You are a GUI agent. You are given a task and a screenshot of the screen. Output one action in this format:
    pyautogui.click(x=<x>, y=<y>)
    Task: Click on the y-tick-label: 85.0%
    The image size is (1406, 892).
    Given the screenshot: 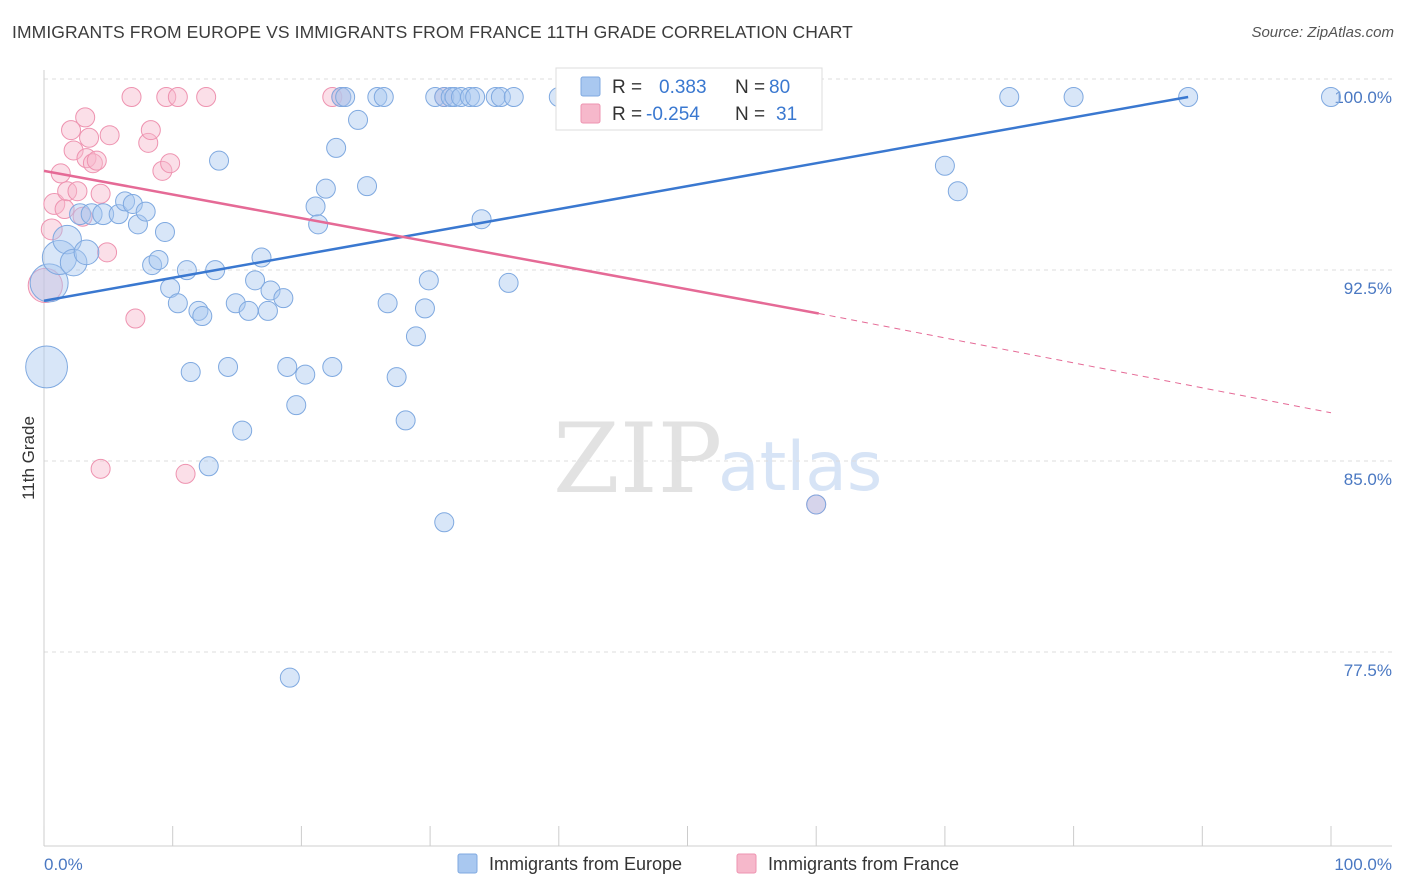 What is the action you would take?
    pyautogui.click(x=1368, y=479)
    